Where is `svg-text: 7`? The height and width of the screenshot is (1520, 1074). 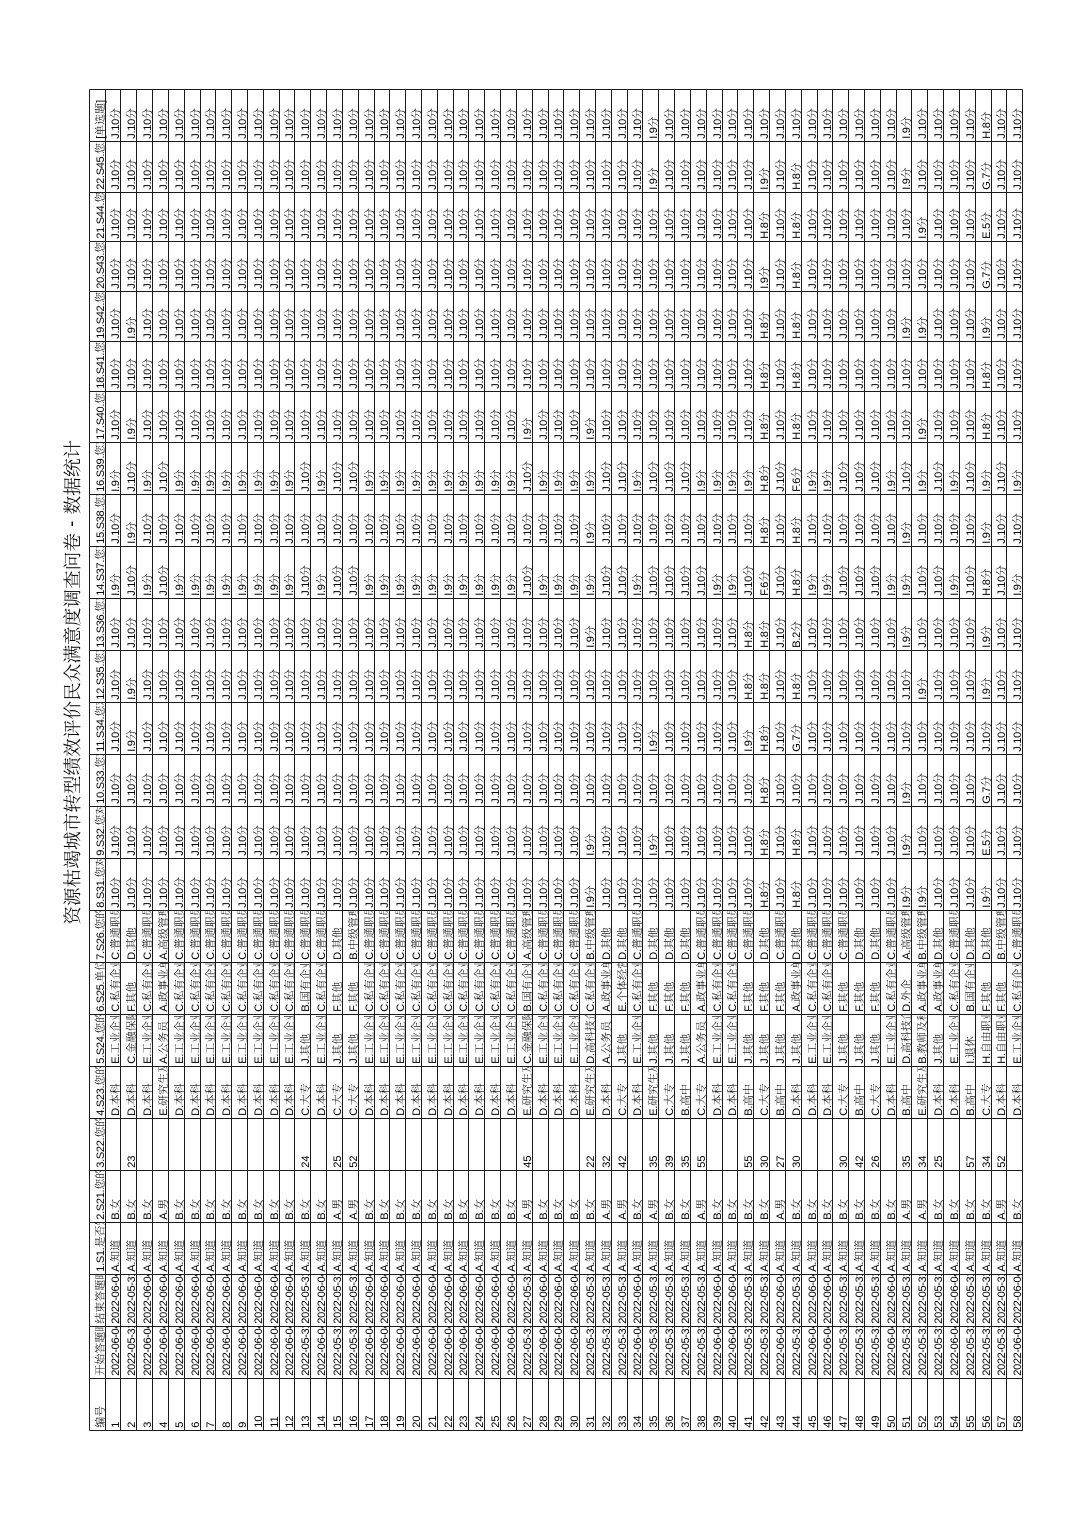 svg-text: 7 is located at coordinates (211, 1425).